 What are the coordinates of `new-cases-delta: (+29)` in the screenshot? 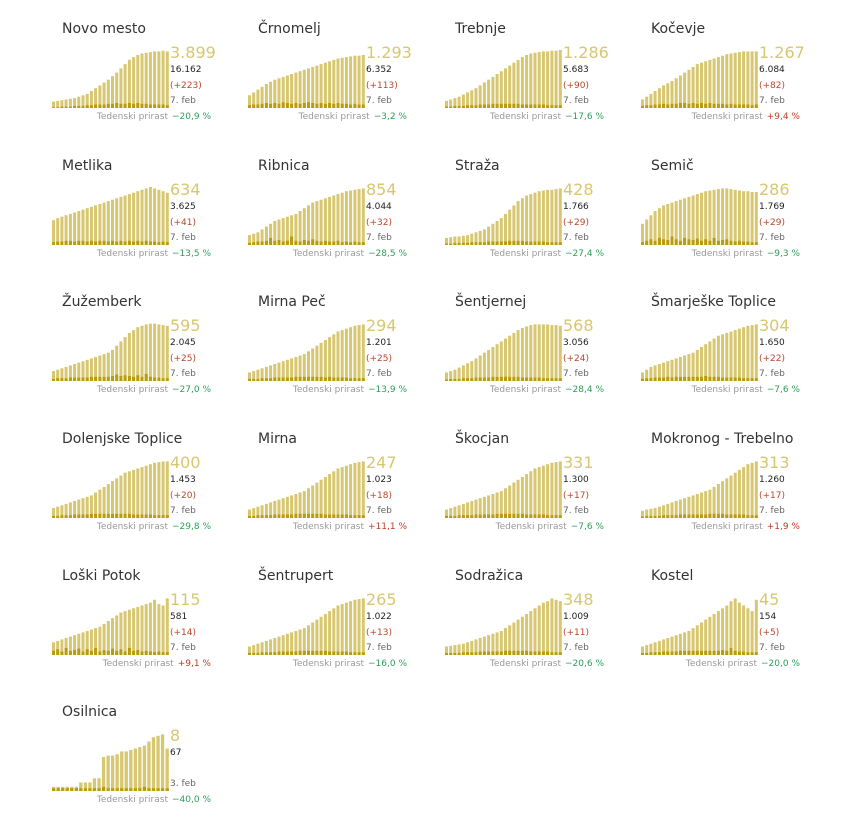 It's located at (576, 223).